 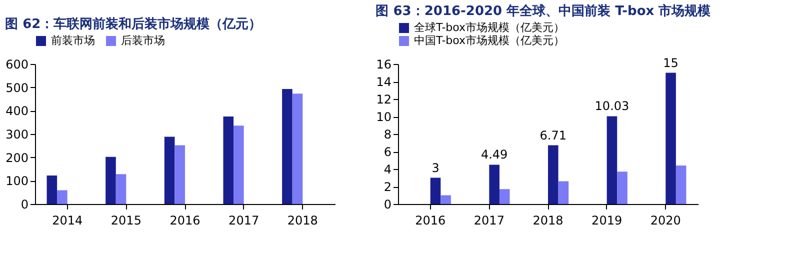 I want to click on y-tick-label: 500, so click(x=17, y=87).